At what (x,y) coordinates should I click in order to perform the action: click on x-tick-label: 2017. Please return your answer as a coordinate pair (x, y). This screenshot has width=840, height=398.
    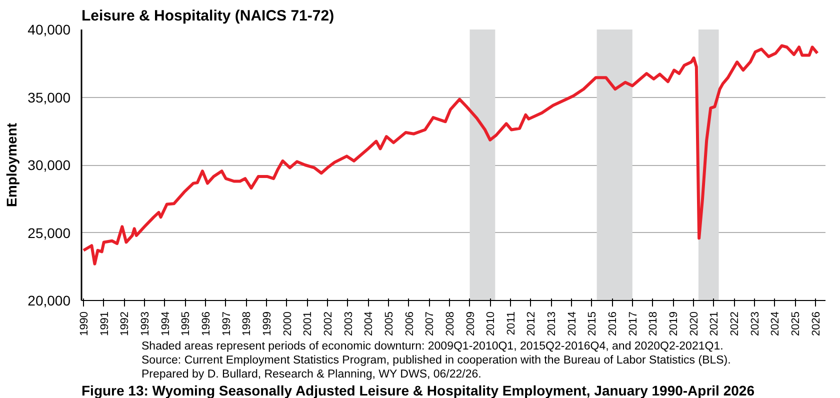
    Looking at the image, I should click on (633, 323).